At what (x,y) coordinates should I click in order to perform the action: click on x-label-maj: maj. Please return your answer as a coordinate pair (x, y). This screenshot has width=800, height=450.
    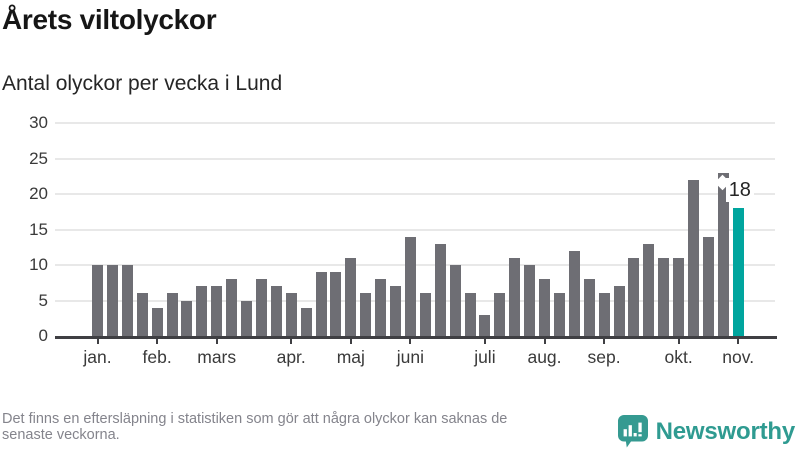
    Looking at the image, I should click on (350, 357).